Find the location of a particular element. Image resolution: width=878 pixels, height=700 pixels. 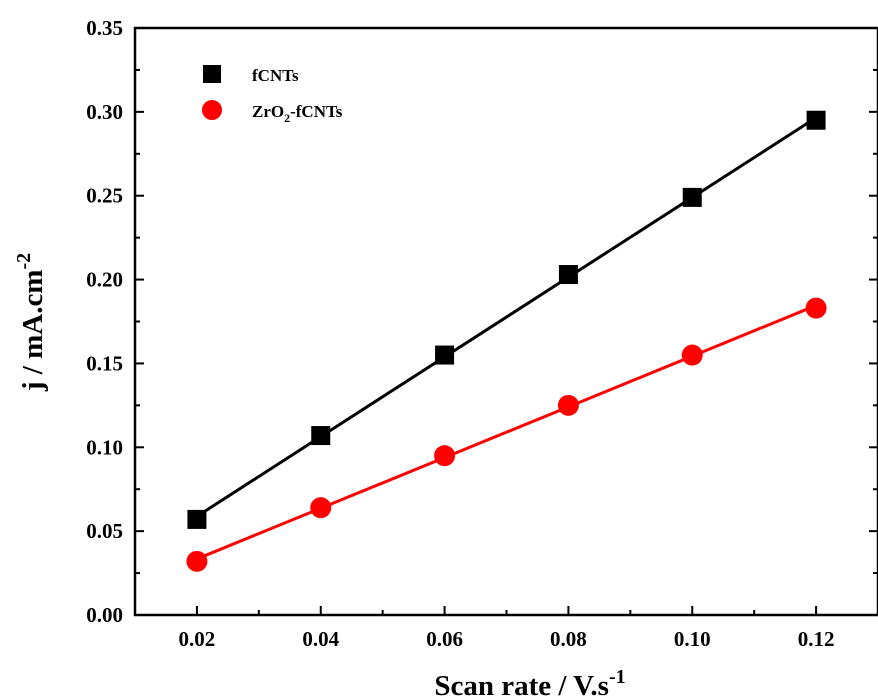

legend-label-zro2-fcnts: ZrO2-fCNTs is located at coordinates (297, 113).